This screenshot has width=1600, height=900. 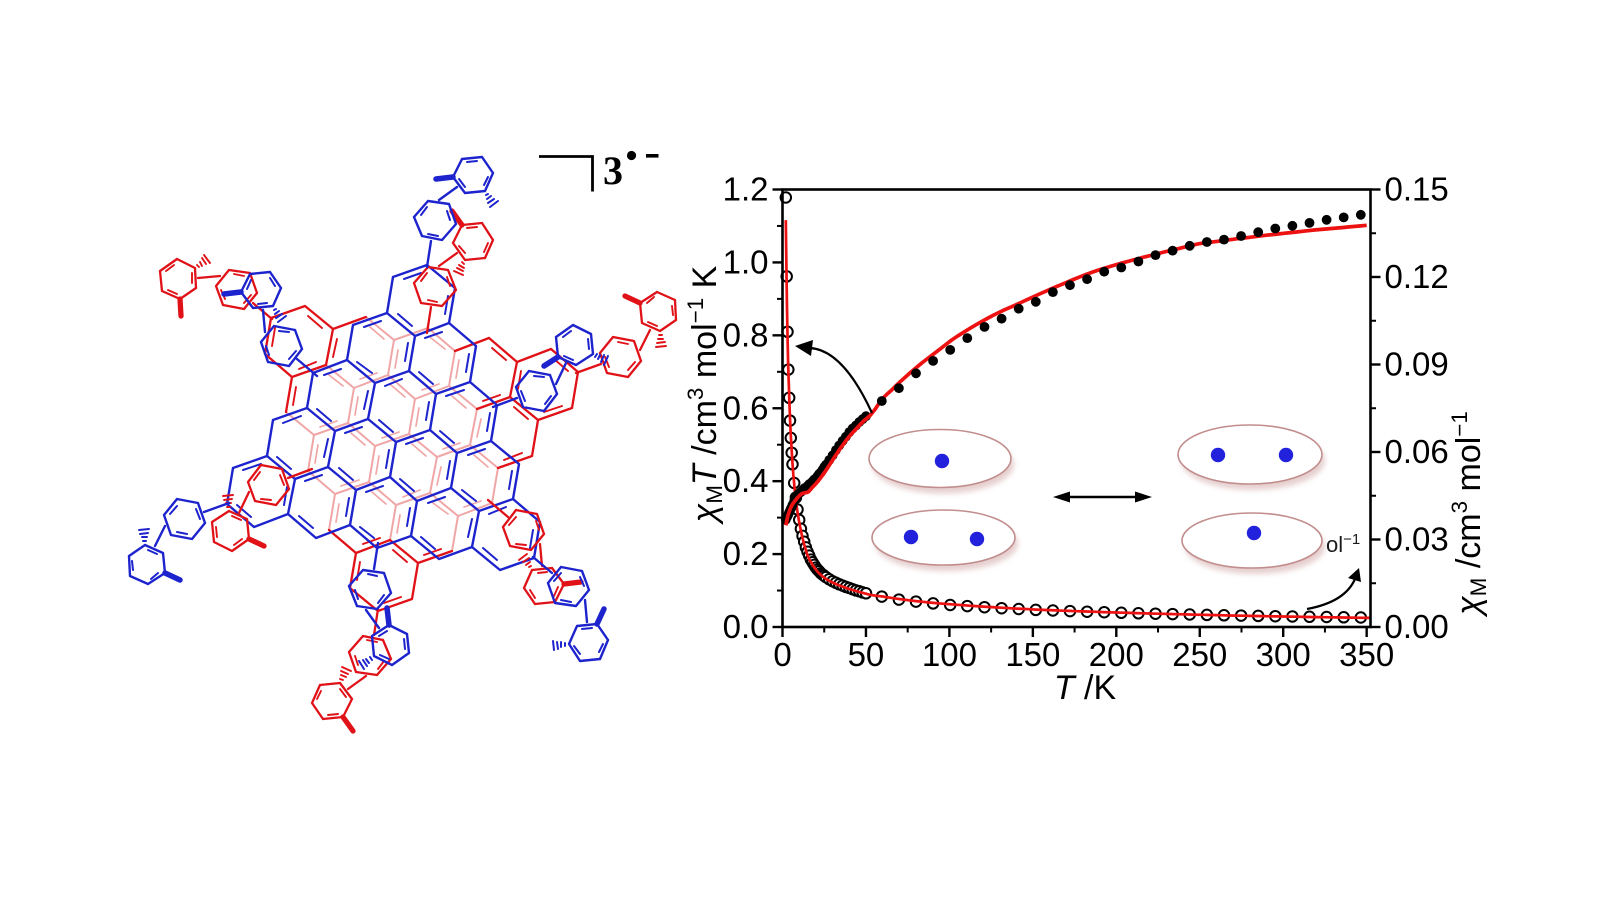 I want to click on cropped-text-artifact: ol−1, so click(x=1343, y=544).